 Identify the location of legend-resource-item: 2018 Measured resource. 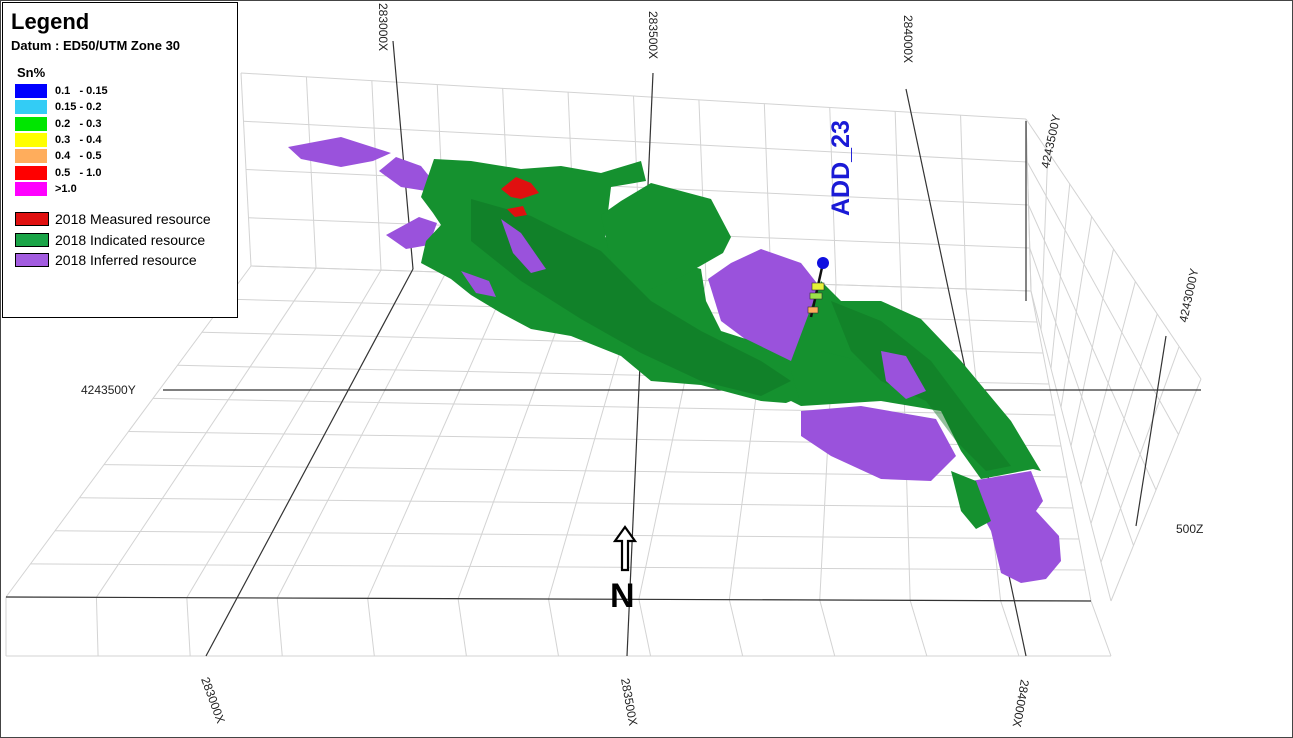
(122, 219).